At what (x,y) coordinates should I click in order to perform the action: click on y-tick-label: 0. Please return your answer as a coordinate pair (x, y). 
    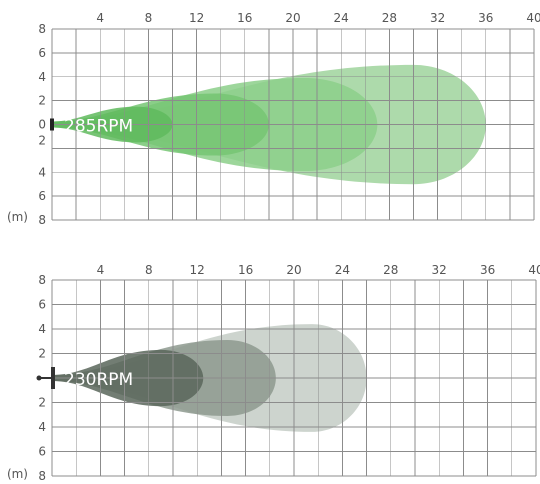
    Looking at the image, I should click on (42, 125).